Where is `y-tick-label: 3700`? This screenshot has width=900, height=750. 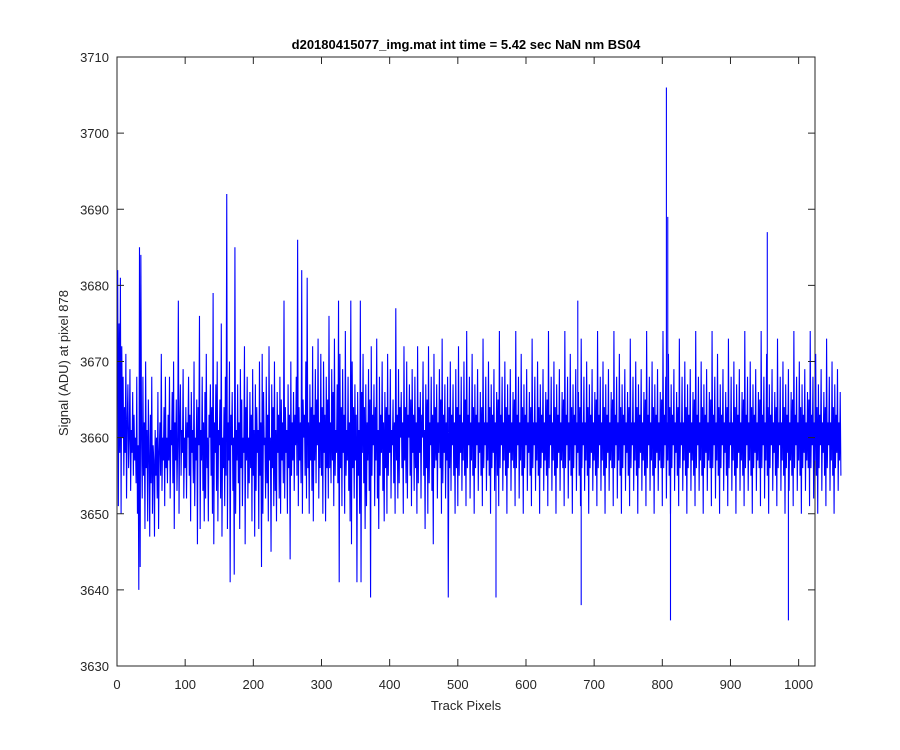 y-tick-label: 3700 is located at coordinates (94, 133).